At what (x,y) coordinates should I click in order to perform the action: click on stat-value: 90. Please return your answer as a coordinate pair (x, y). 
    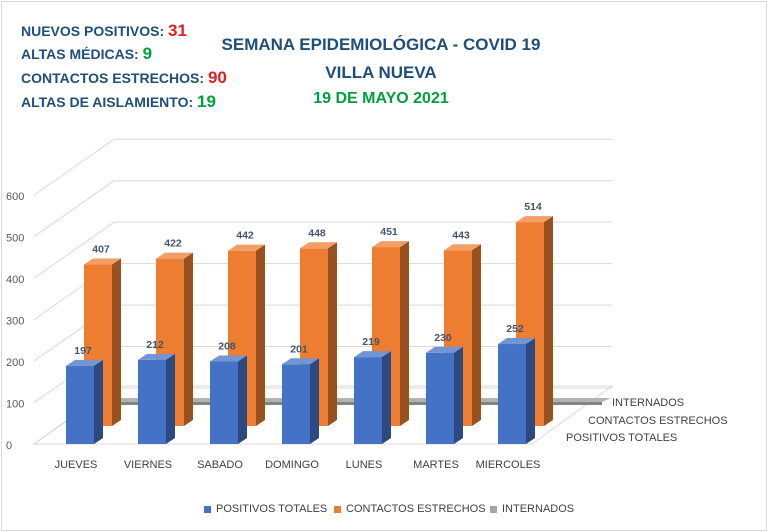
    Looking at the image, I should click on (217, 77).